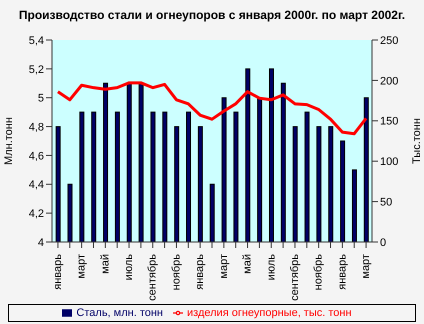  I want to click on legend-label: Сталь, млн. тонн, so click(120, 313).